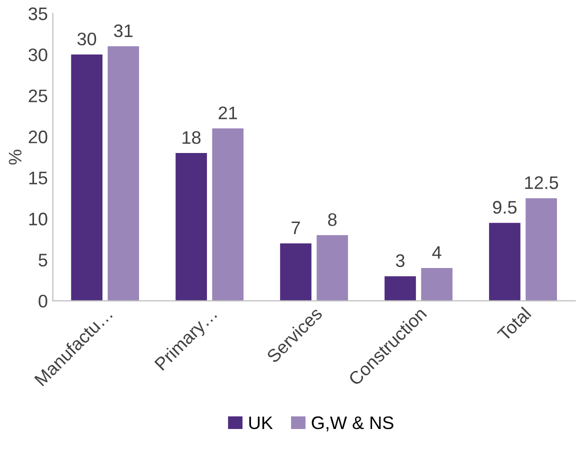 The width and height of the screenshot is (587, 449). What do you see at coordinates (123, 31) in the screenshot?
I see `data-label: 31` at bounding box center [123, 31].